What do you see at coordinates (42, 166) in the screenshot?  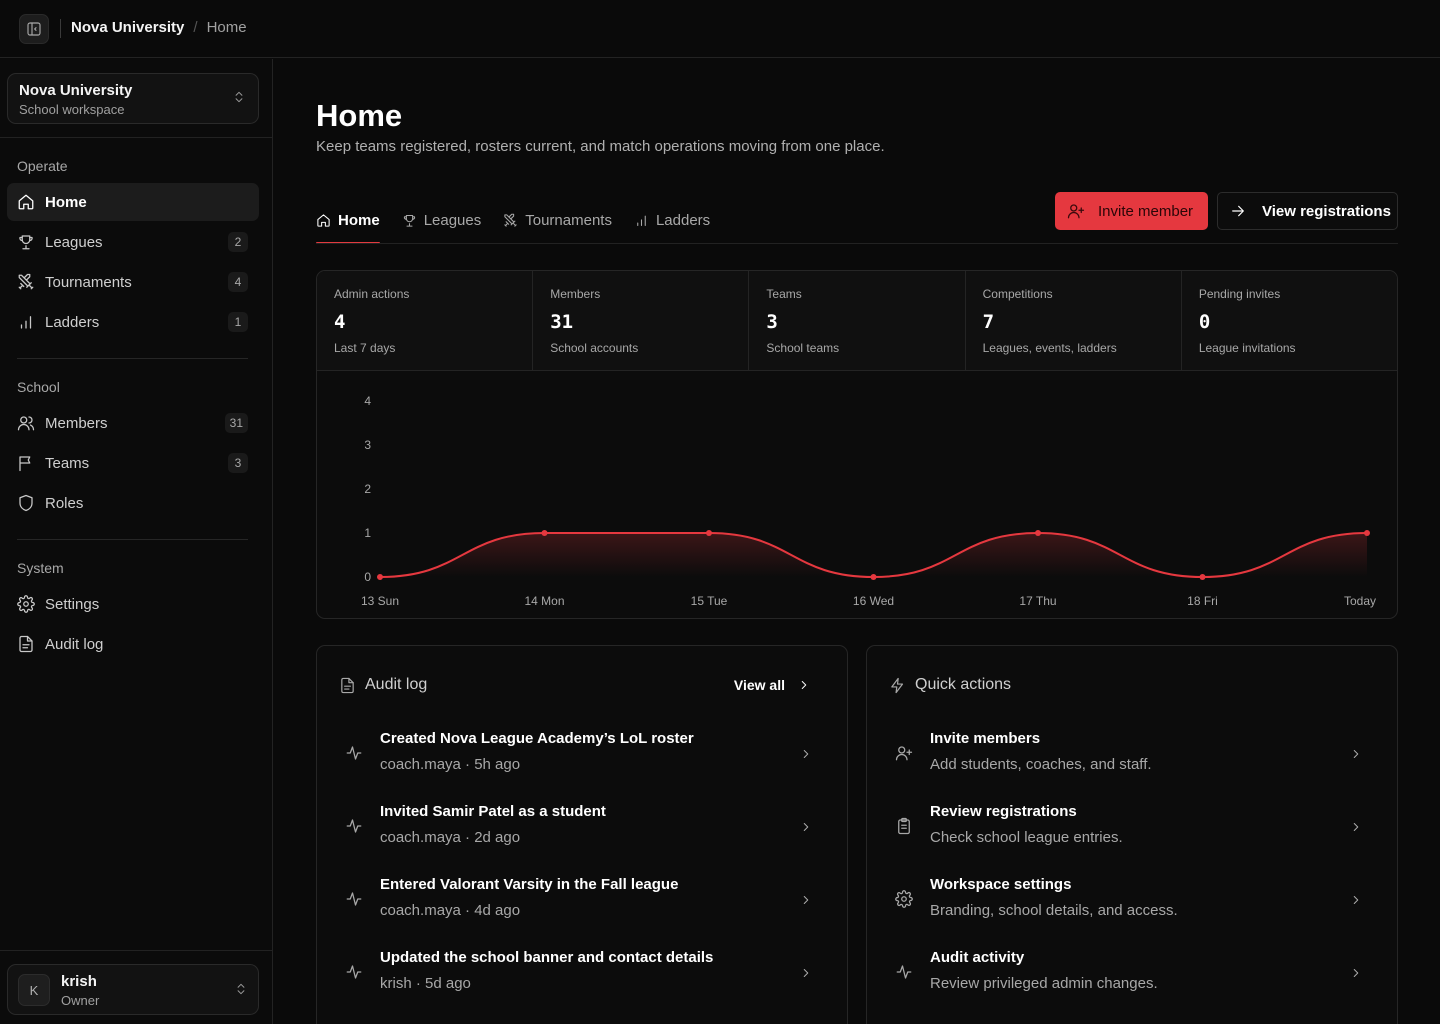 I see `section-label-operate: Operate` at bounding box center [42, 166].